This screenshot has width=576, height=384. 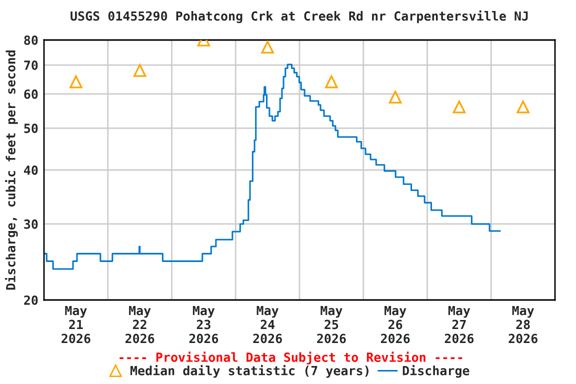 I want to click on x-tick-label: May 22 2026, so click(x=139, y=325).